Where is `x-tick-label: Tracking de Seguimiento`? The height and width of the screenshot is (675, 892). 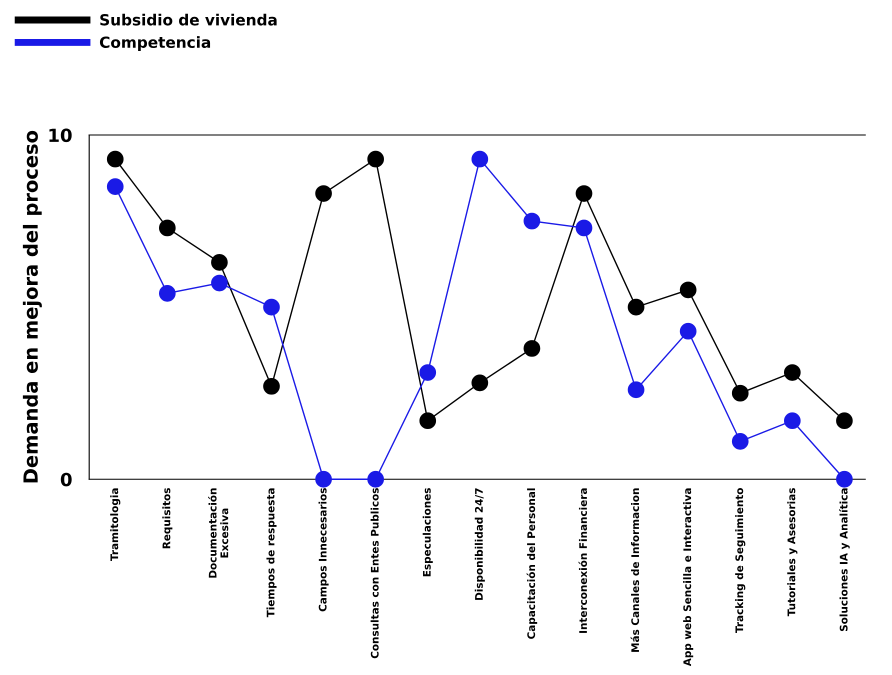
x-tick-label: Tracking de Seguimiento is located at coordinates (740, 561).